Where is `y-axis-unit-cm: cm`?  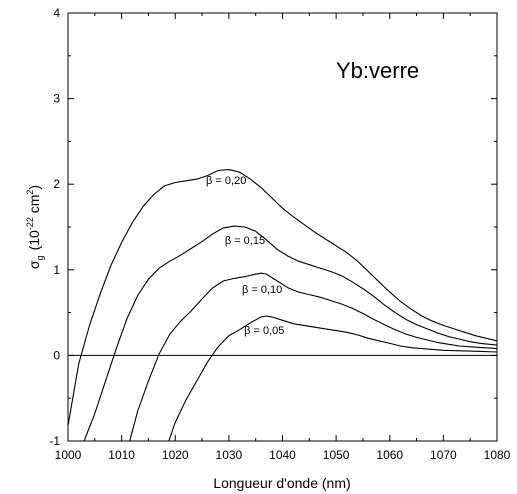
y-axis-unit-cm: cm is located at coordinates (34, 206).